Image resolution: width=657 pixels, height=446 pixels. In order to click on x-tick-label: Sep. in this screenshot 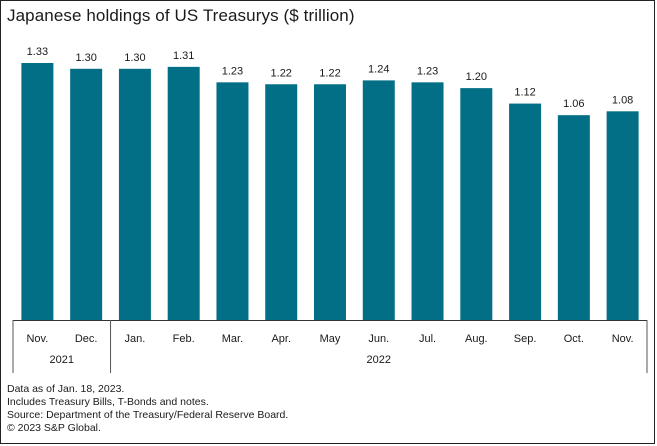, I will do `click(525, 339)`.